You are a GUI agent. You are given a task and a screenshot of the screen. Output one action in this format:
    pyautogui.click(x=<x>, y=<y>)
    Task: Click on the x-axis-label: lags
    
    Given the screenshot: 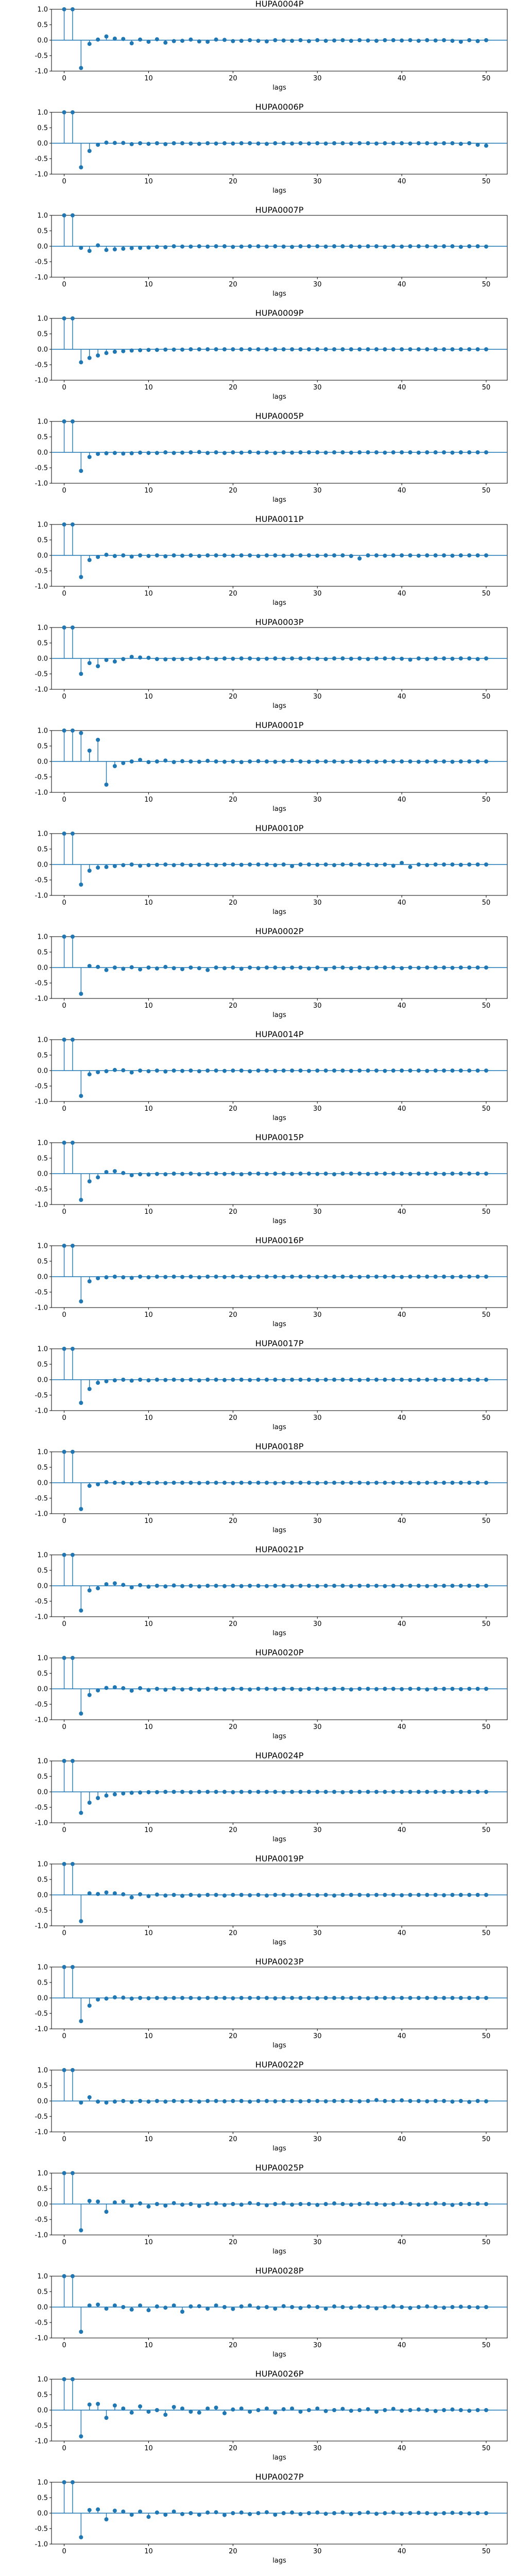 What is the action you would take?
    pyautogui.click(x=279, y=1633)
    